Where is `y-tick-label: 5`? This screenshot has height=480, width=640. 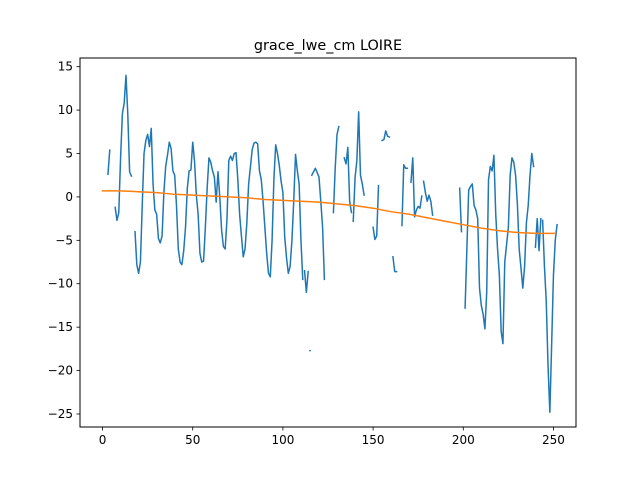 y-tick-label: 5 is located at coordinates (69, 154).